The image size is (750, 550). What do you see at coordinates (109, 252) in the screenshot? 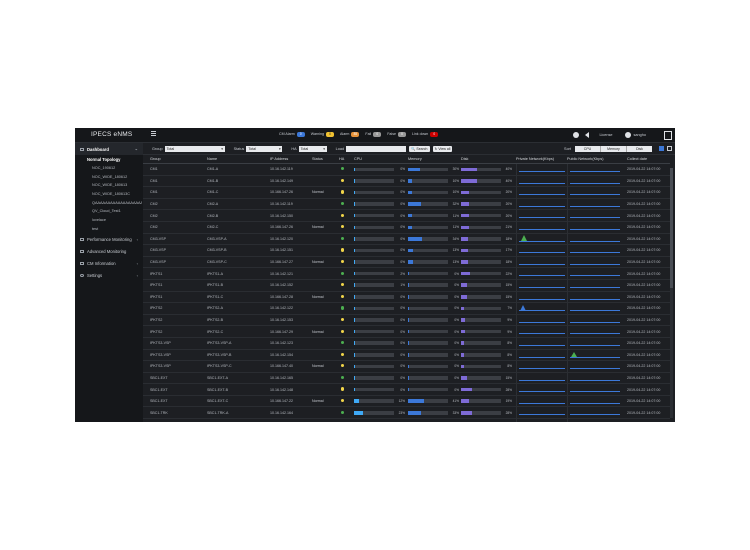
I see `sidebar-item-advanced-monitoring: Advanced Monitoring` at bounding box center [109, 252].